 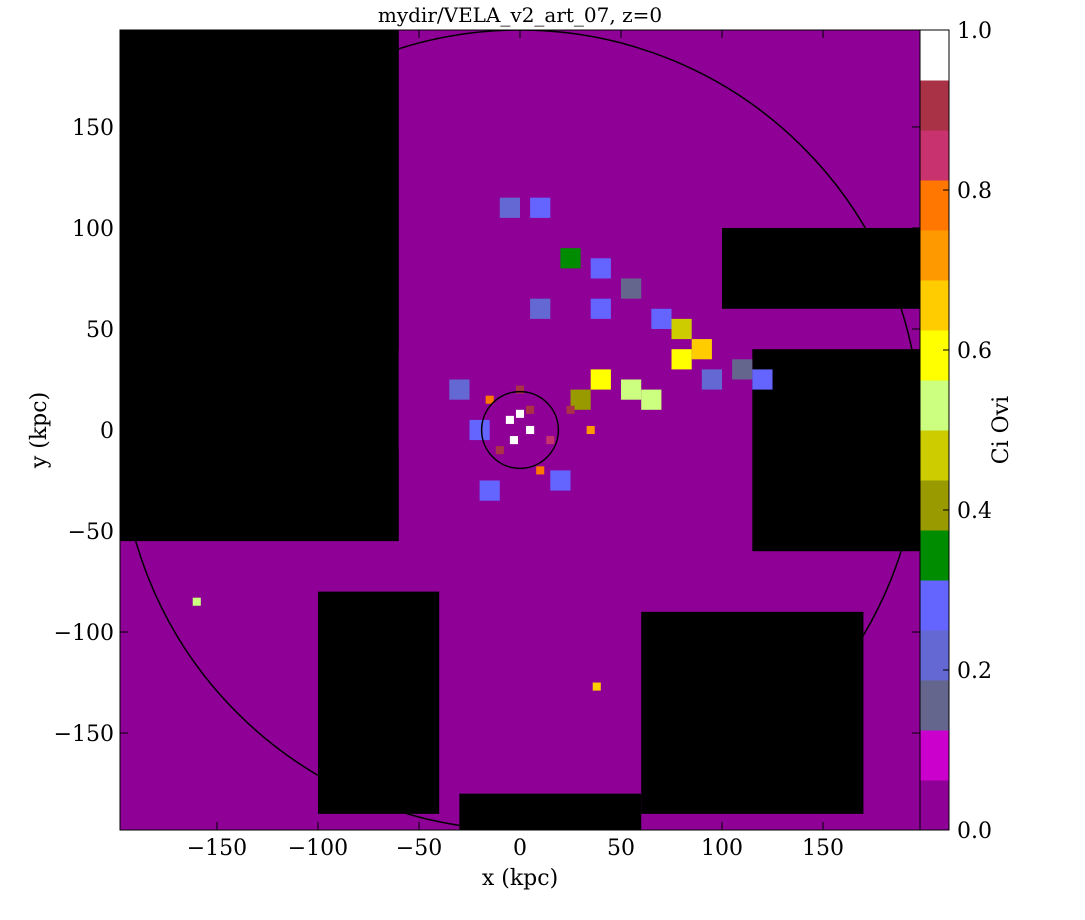 What do you see at coordinates (318, 848) in the screenshot?
I see `x-tick-label: −100` at bounding box center [318, 848].